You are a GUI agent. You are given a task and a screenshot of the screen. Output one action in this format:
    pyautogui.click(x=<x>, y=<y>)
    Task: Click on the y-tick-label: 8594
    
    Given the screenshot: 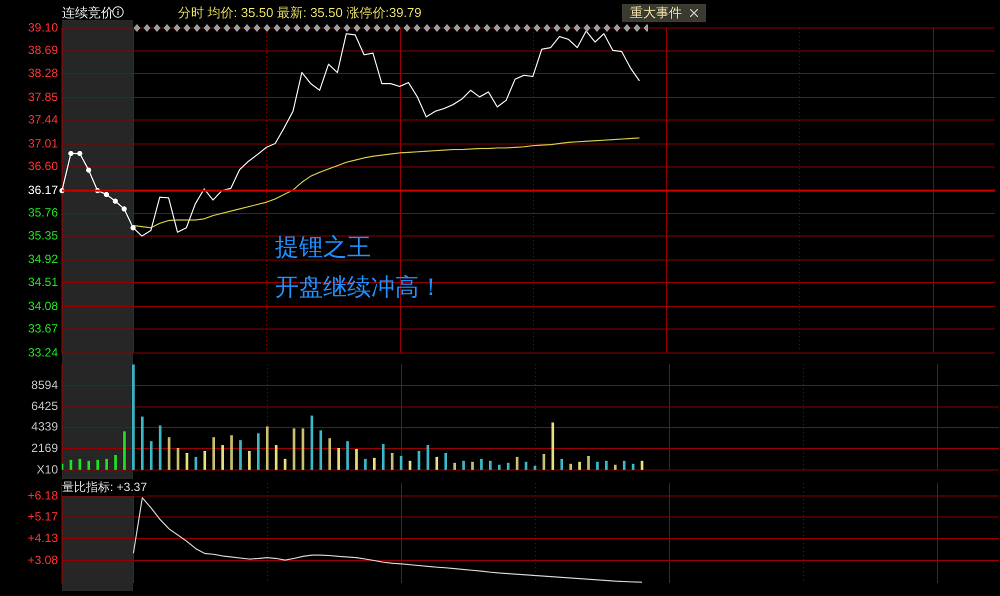 What is the action you would take?
    pyautogui.click(x=44, y=385)
    